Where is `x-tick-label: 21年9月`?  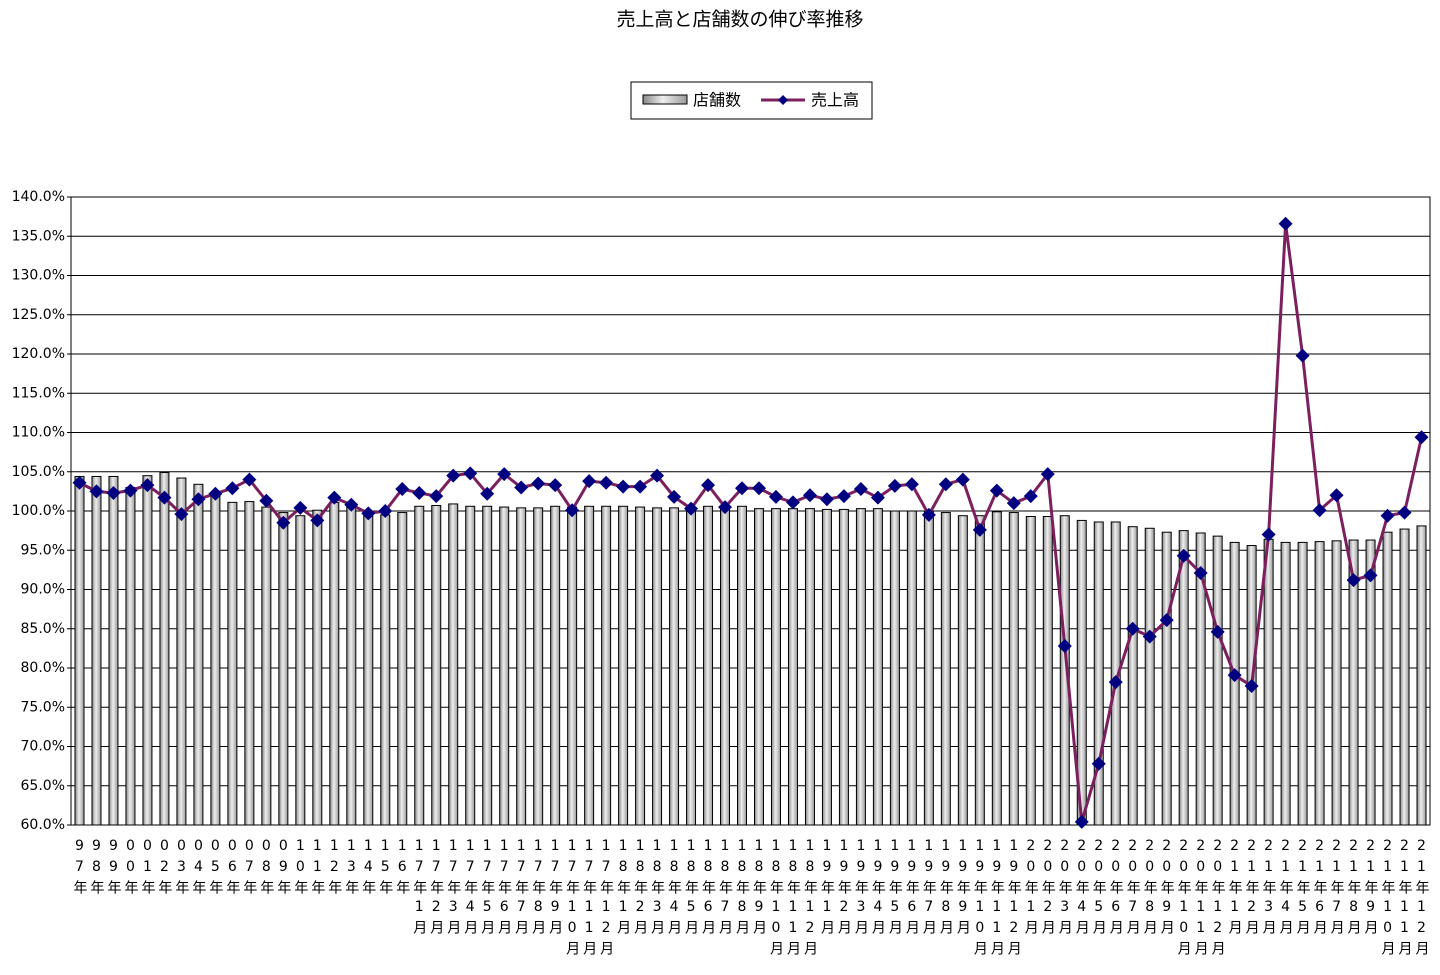
x-tick-label: 21年9月 is located at coordinates (1371, 888).